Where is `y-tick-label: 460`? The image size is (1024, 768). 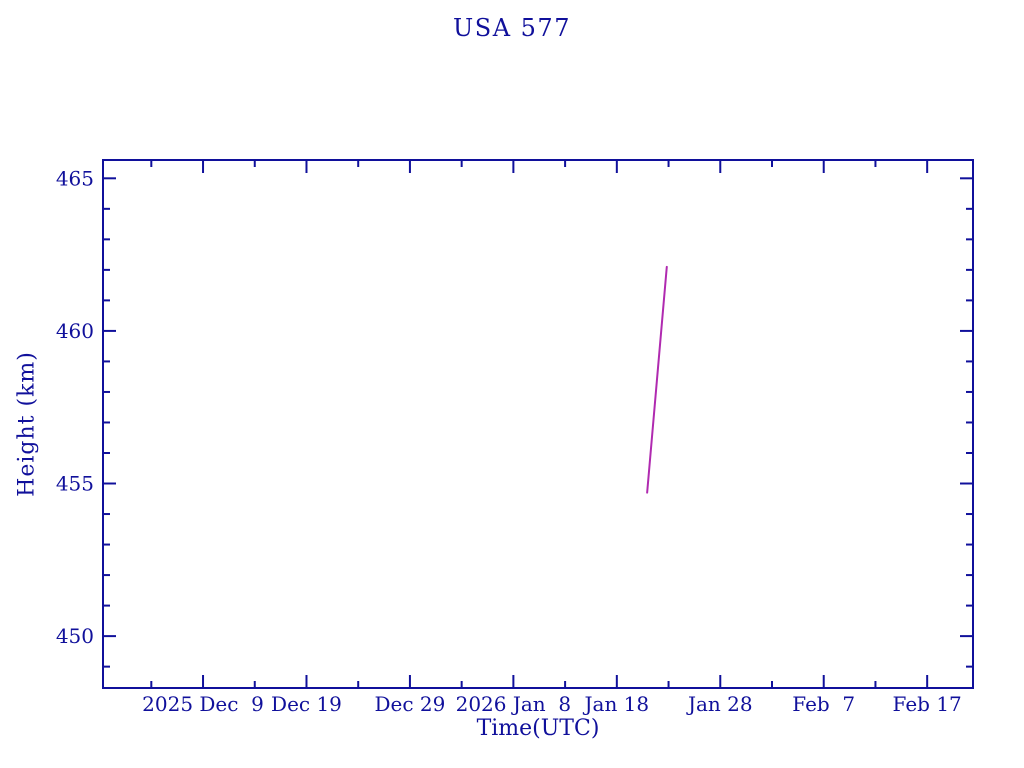 y-tick-label: 460 is located at coordinates (75, 331).